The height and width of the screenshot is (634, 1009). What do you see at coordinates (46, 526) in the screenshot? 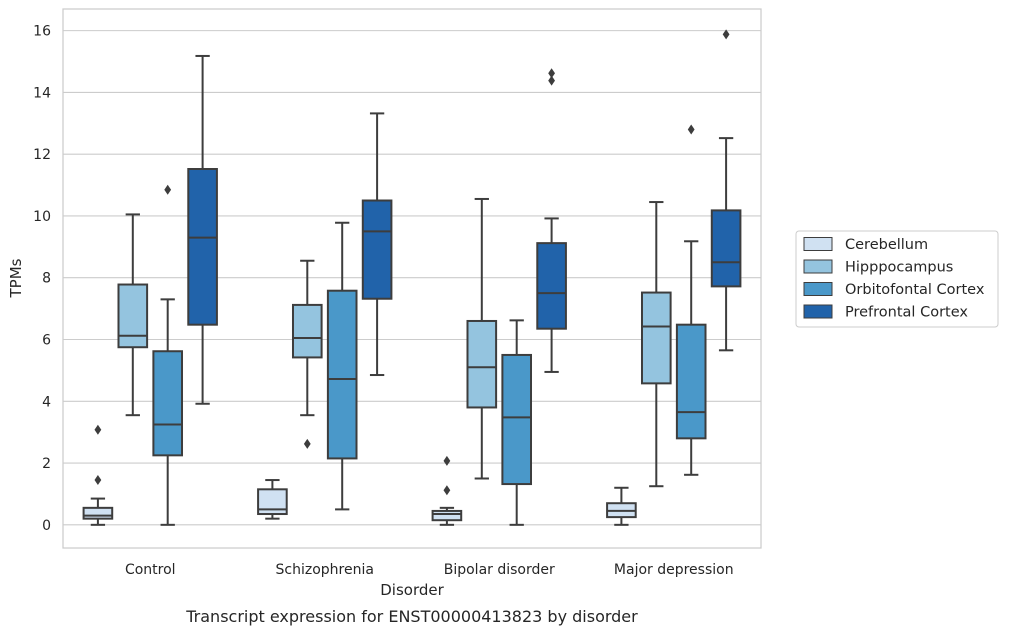
I see `y-tick-label: 0` at bounding box center [46, 526].